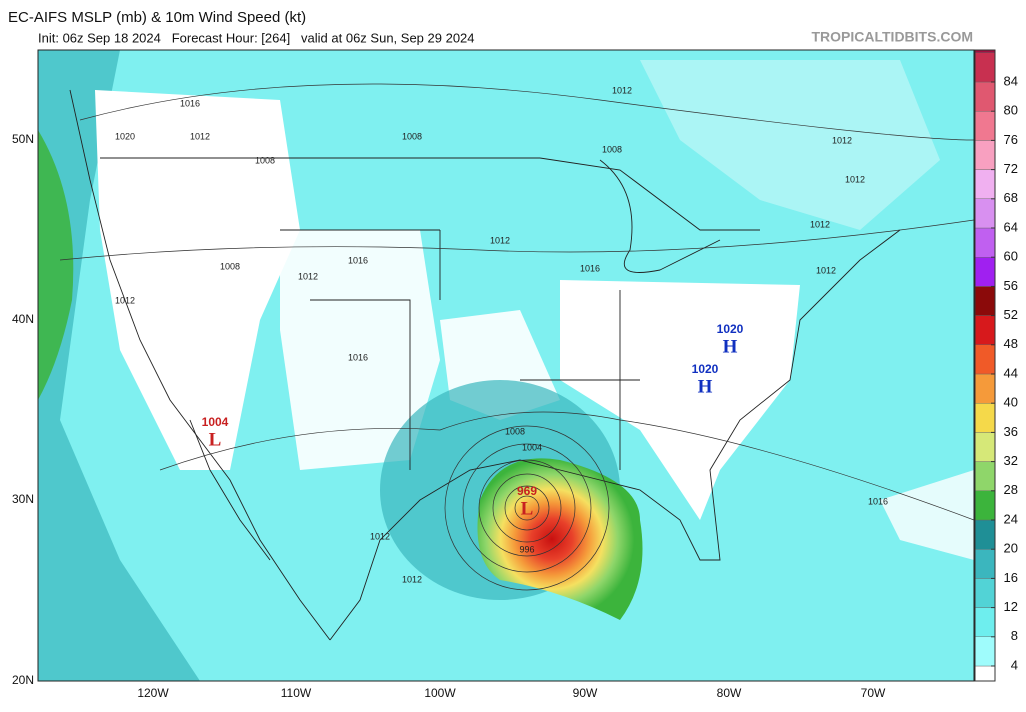  What do you see at coordinates (440, 693) in the screenshot?
I see `lon-label: 100W` at bounding box center [440, 693].